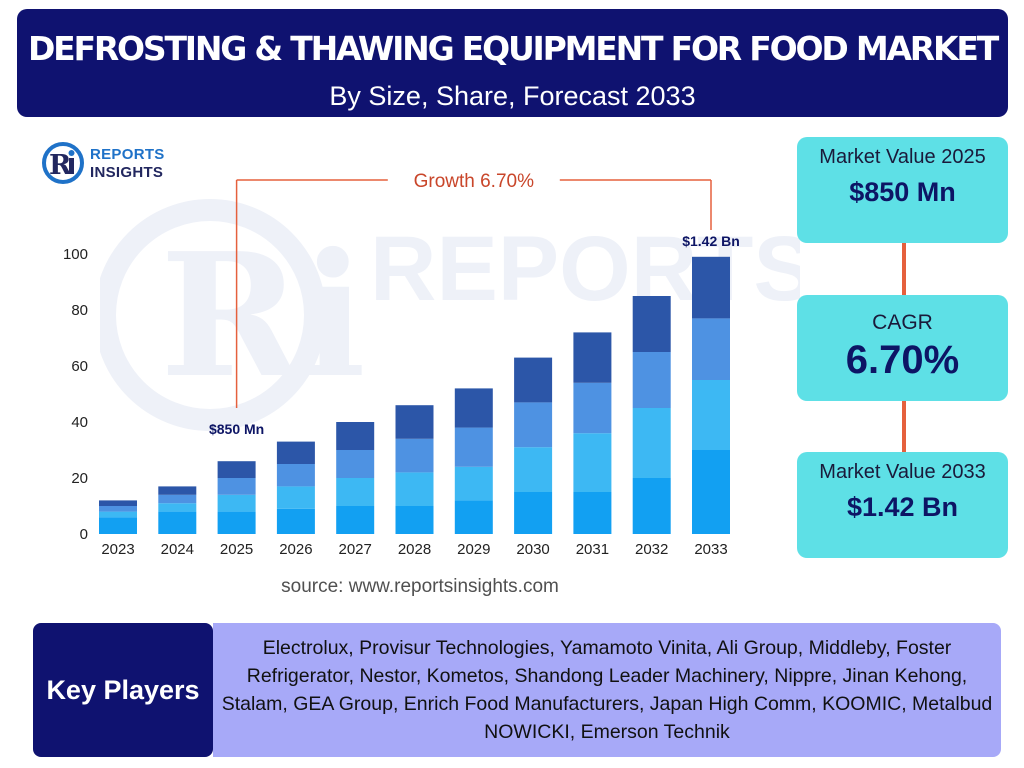 The height and width of the screenshot is (768, 1024). What do you see at coordinates (473, 549) in the screenshot?
I see `x-tick-label-2029: 2029` at bounding box center [473, 549].